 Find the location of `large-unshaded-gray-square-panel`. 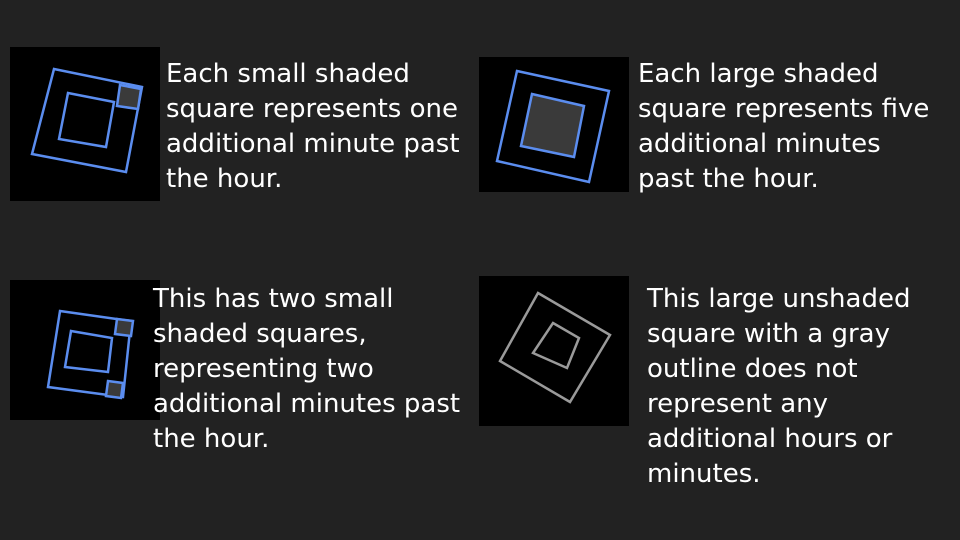

large-unshaded-gray-square-panel is located at coordinates (554, 351).